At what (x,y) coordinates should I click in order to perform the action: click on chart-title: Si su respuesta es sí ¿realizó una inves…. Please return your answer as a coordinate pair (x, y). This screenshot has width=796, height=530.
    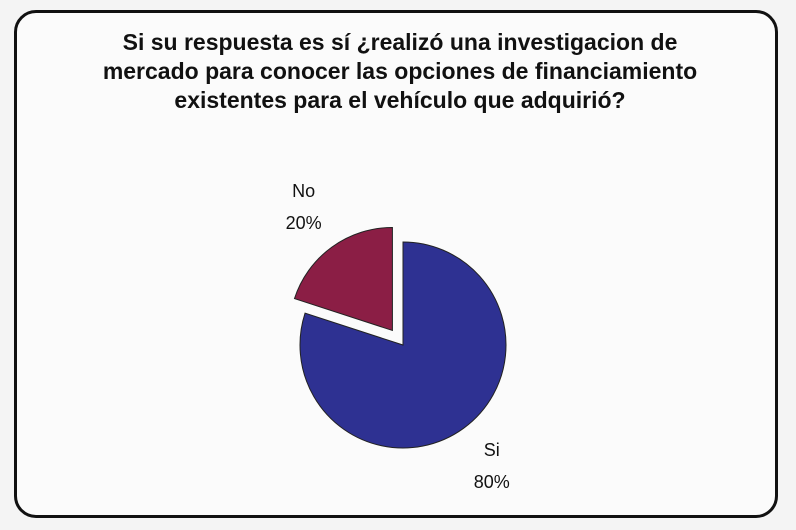
    Looking at the image, I should click on (400, 71).